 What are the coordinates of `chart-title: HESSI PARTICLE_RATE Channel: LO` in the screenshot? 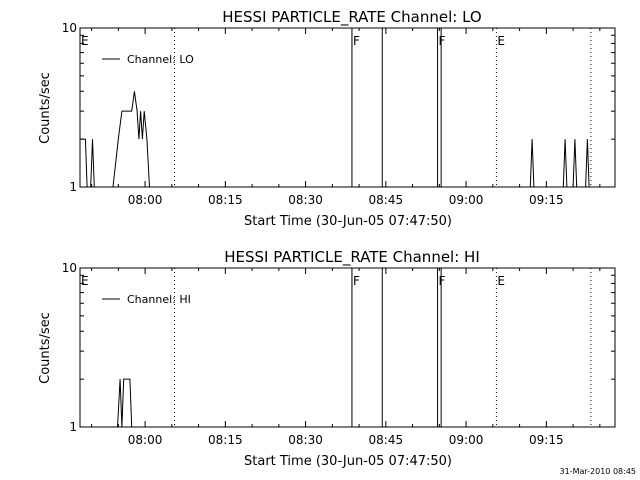 It's located at (351, 17).